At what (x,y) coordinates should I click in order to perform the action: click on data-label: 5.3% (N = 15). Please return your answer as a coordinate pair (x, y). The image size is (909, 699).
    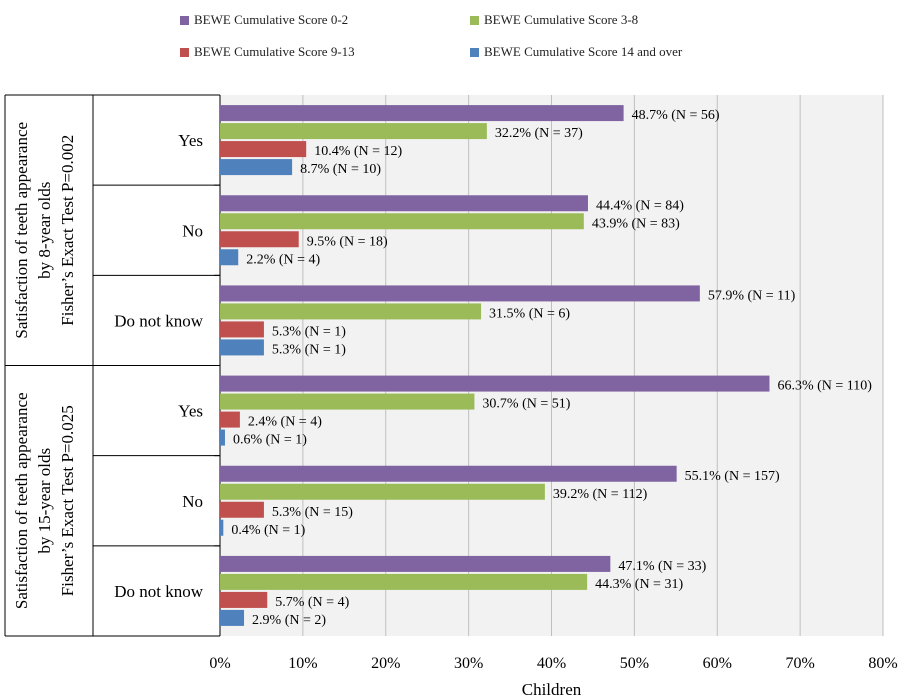
    Looking at the image, I should click on (312, 512).